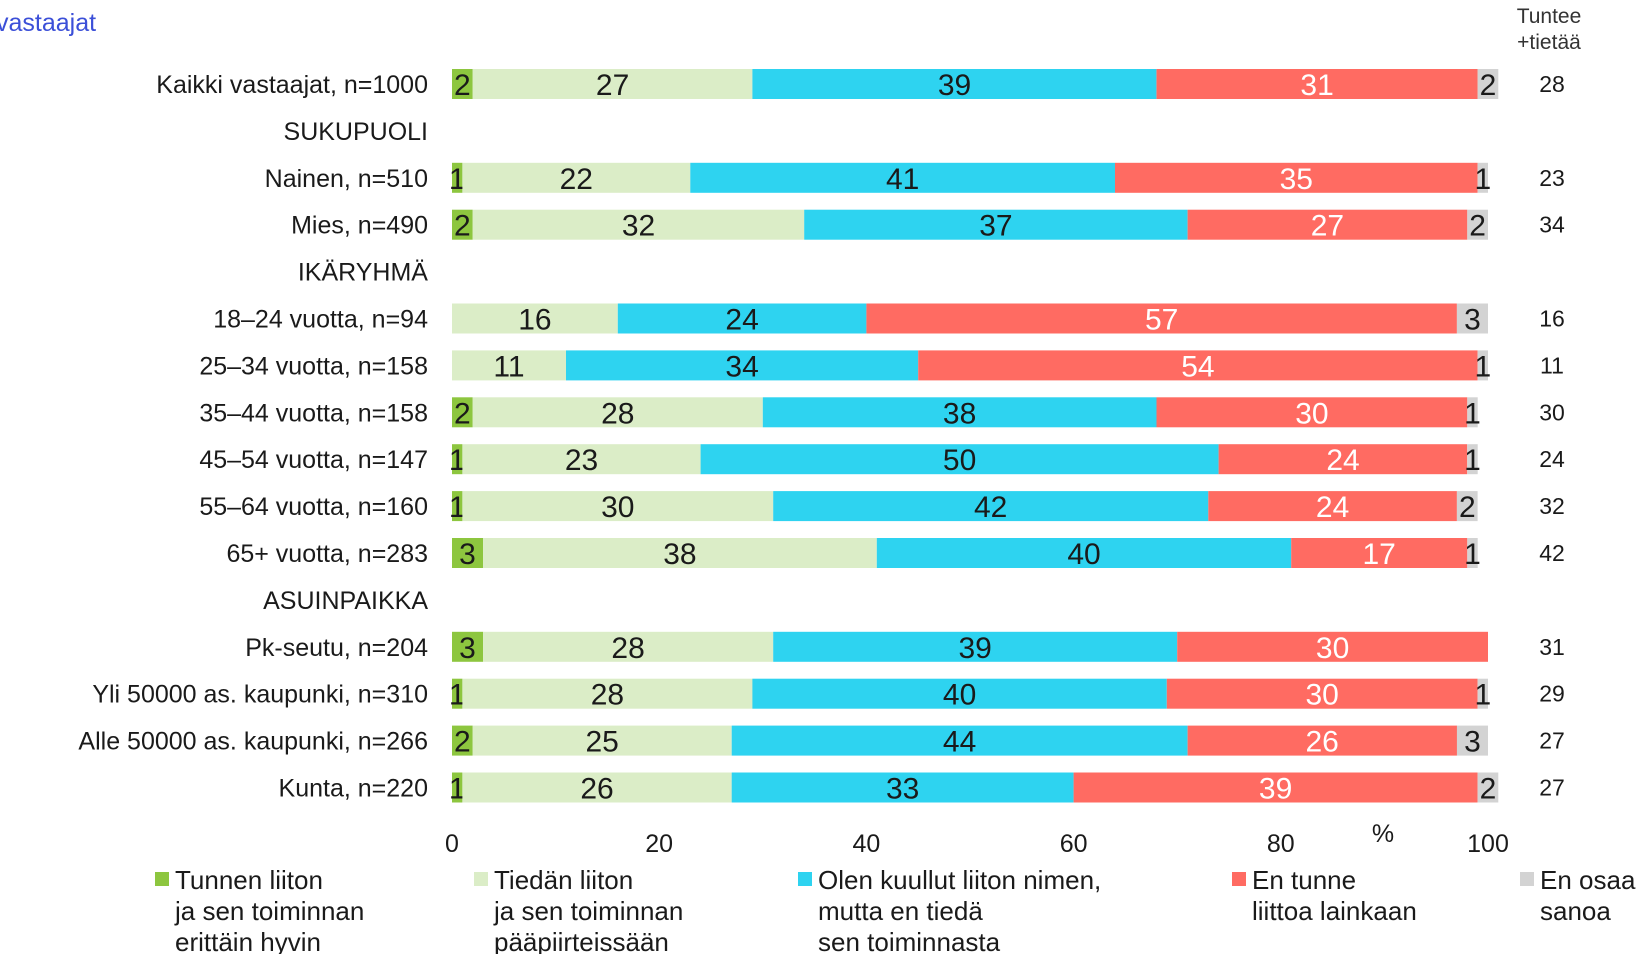  I want to click on total-value: 31, so click(1552, 647).